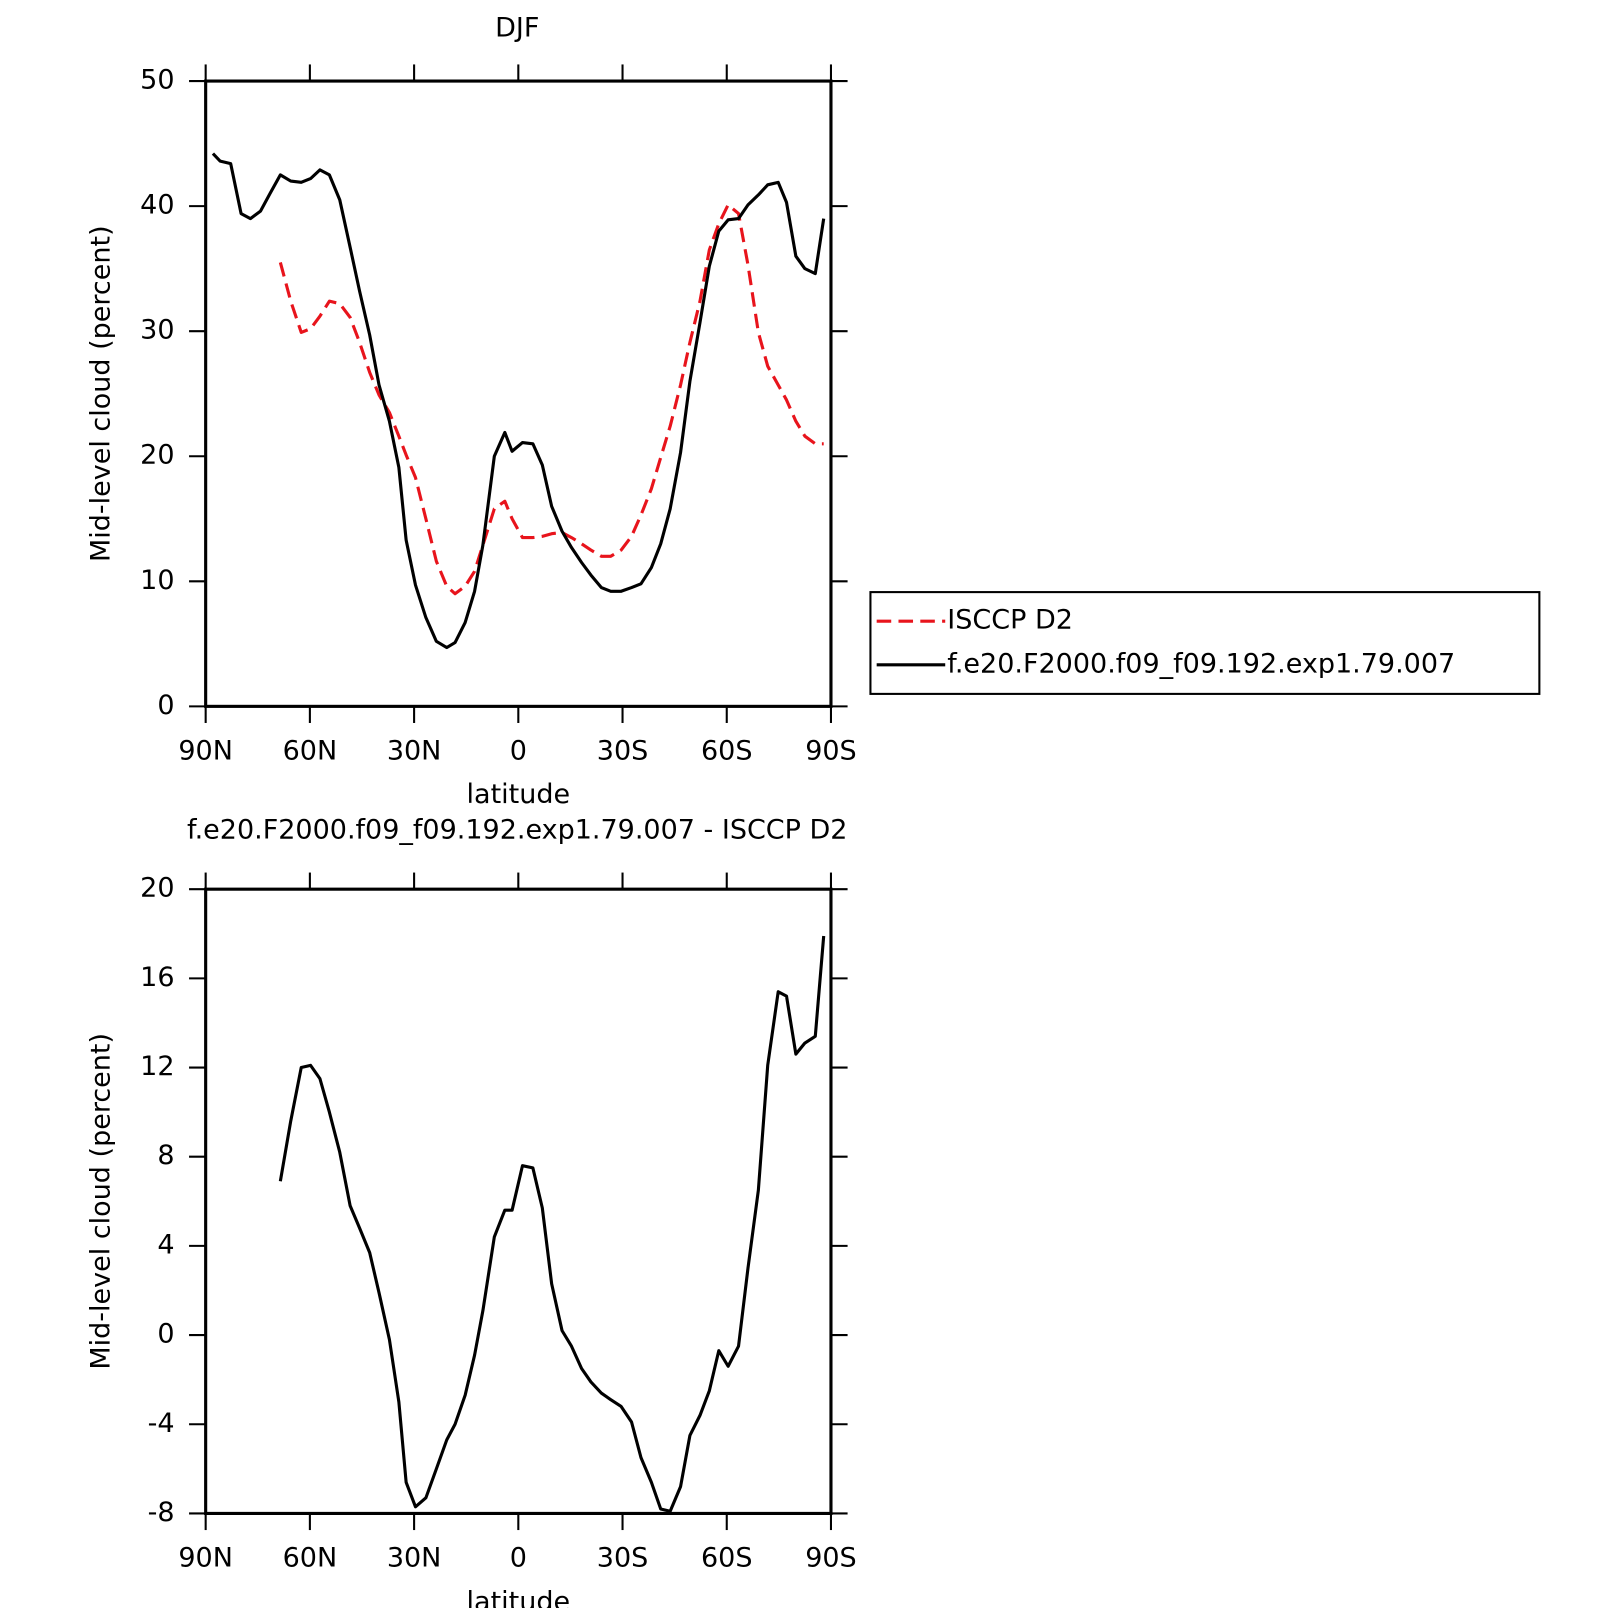  I want to click on y-tick-label: 16, so click(157, 977).